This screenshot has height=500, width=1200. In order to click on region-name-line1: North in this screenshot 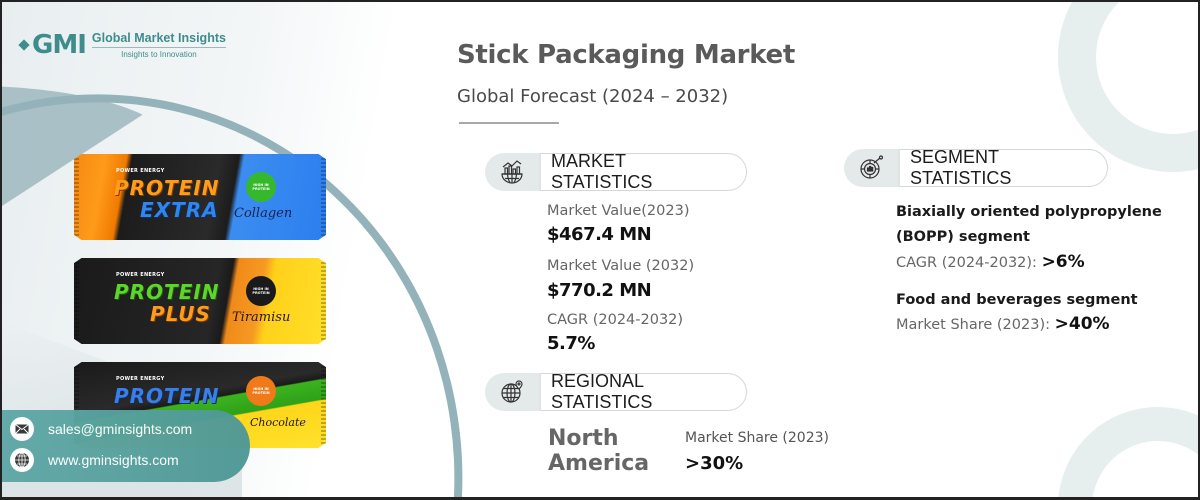, I will do `click(583, 438)`.